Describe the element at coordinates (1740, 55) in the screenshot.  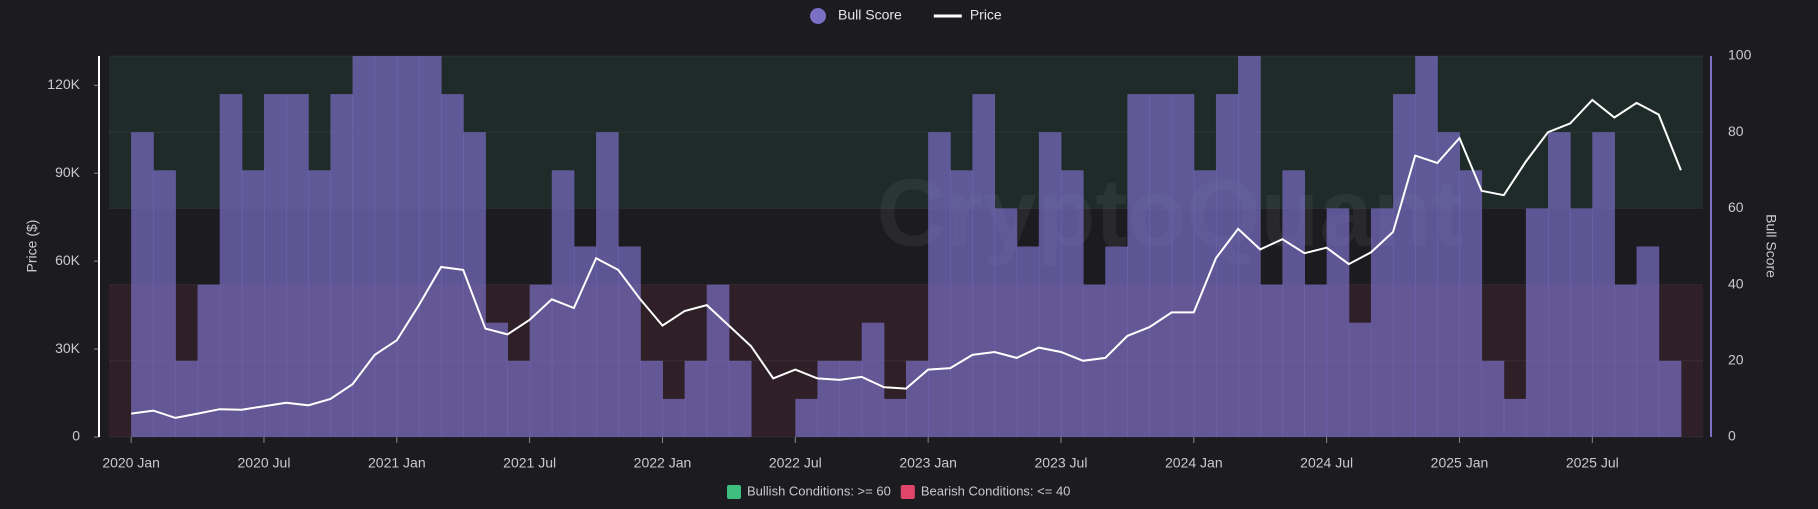
I see `y2-tick-label: 100` at that location.